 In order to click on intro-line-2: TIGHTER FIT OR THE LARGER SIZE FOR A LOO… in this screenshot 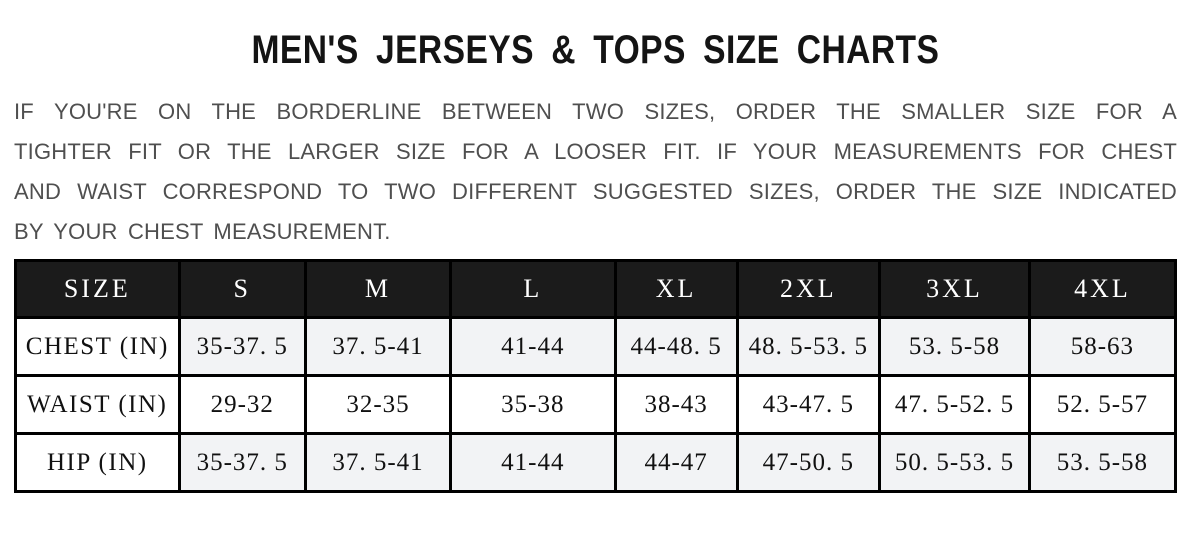, I will do `click(595, 151)`.